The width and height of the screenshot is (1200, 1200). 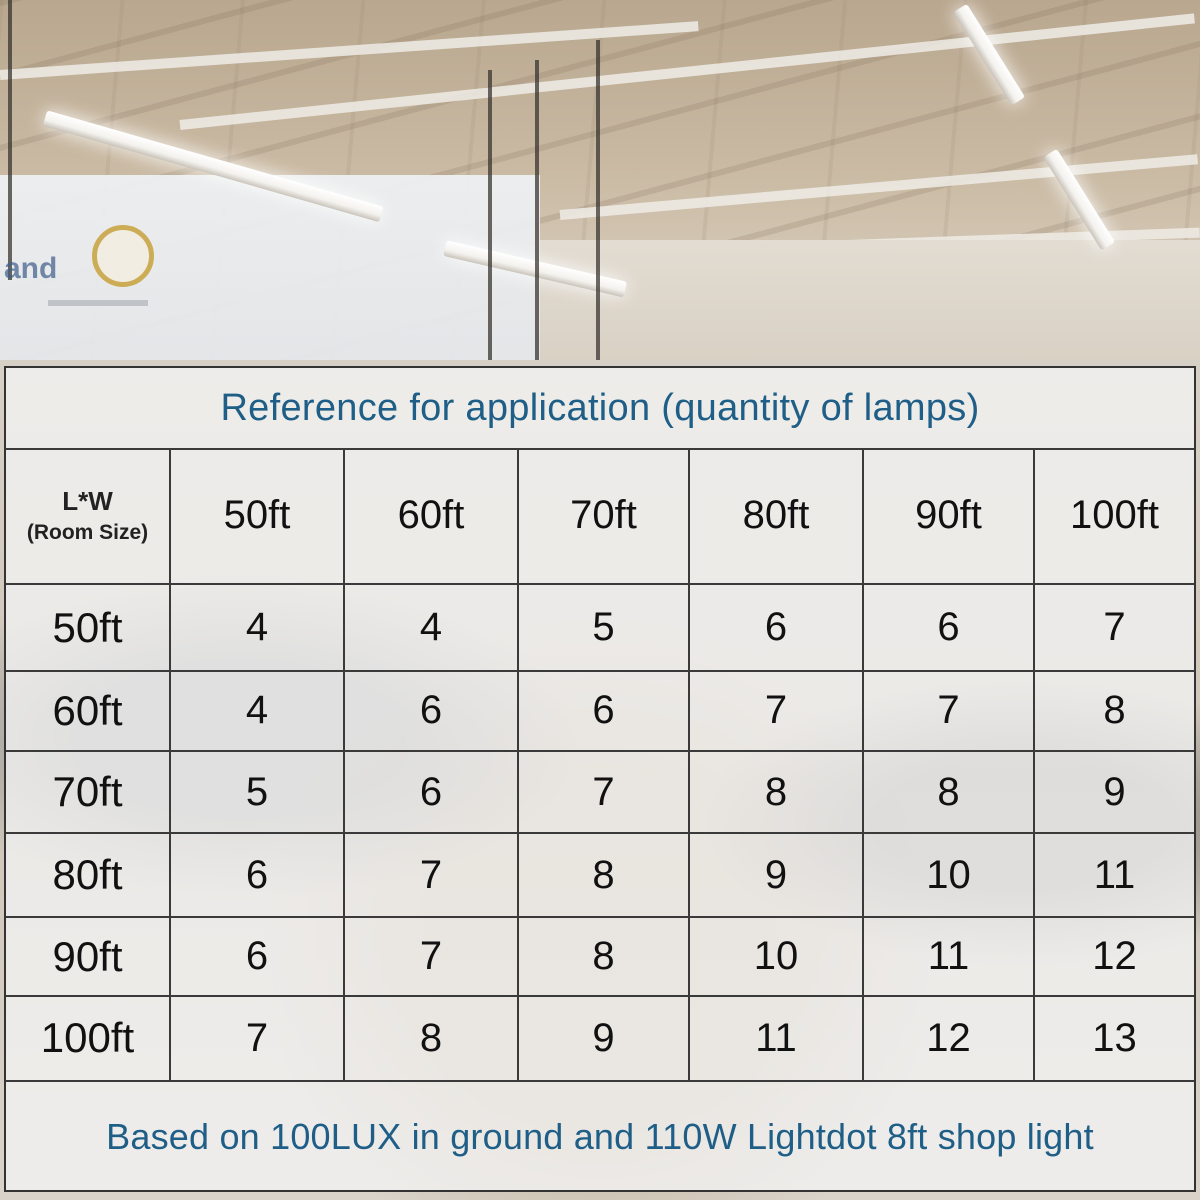 I want to click on column-header: 100ft, so click(x=1113, y=517).